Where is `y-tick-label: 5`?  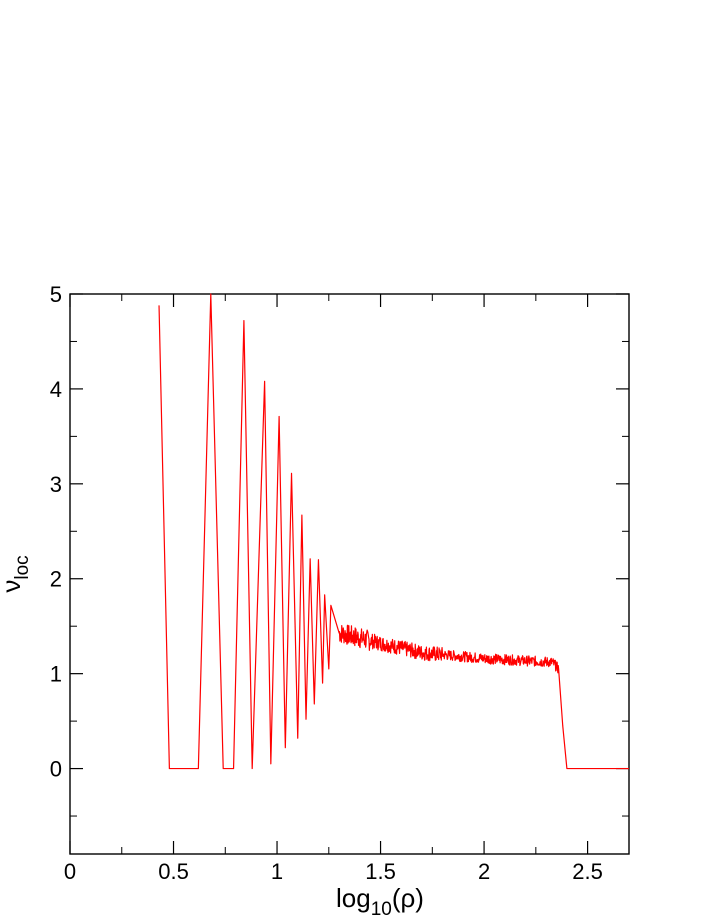
y-tick-label: 5 is located at coordinates (56, 294).